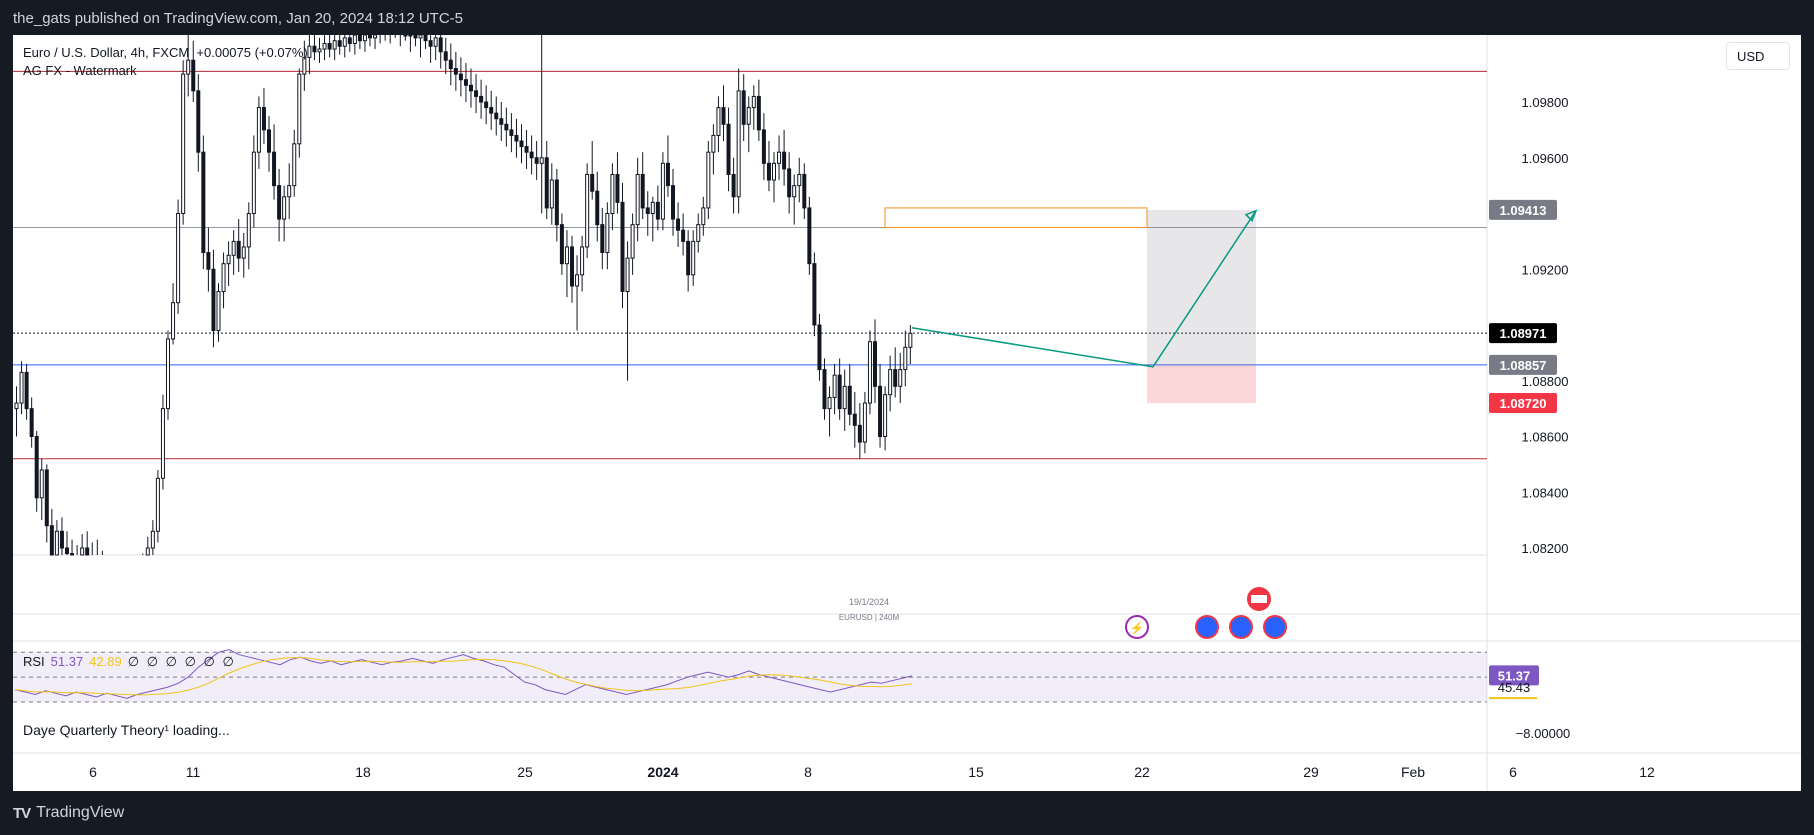 The image size is (1814, 835). What do you see at coordinates (463, 676) in the screenshot?
I see `rsi-ma-line` at bounding box center [463, 676].